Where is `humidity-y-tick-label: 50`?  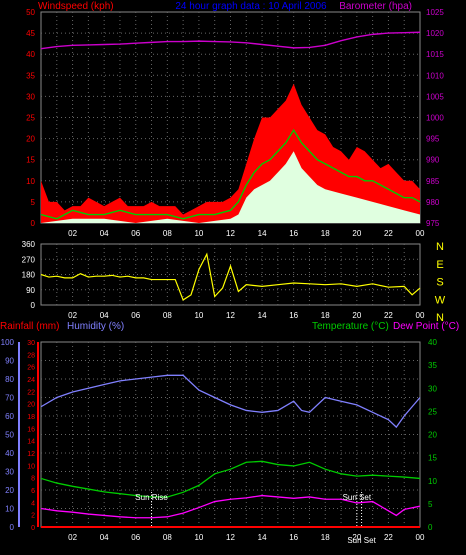 humidity-y-tick-label: 50 is located at coordinates (9, 435).